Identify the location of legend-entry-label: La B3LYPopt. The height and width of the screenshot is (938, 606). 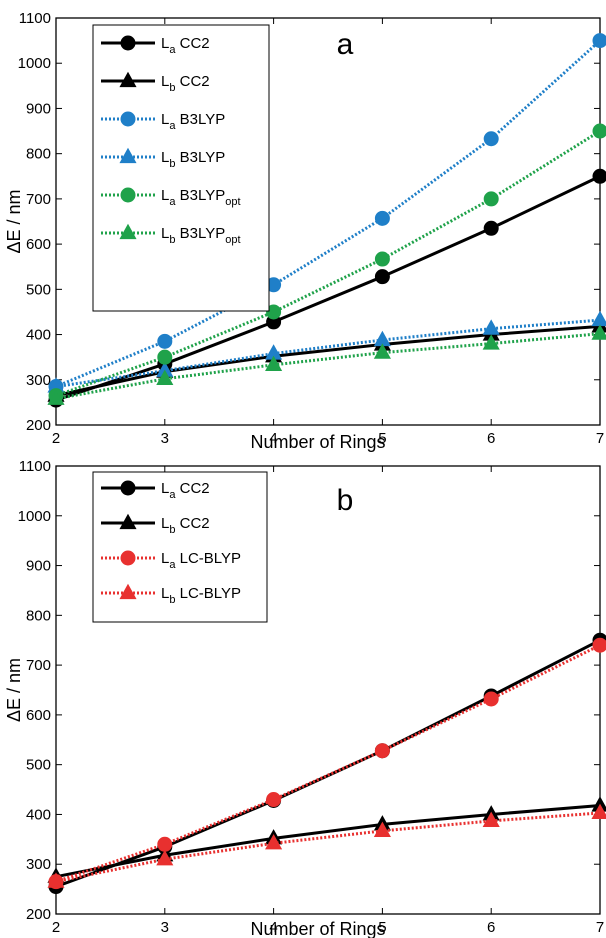
(201, 197).